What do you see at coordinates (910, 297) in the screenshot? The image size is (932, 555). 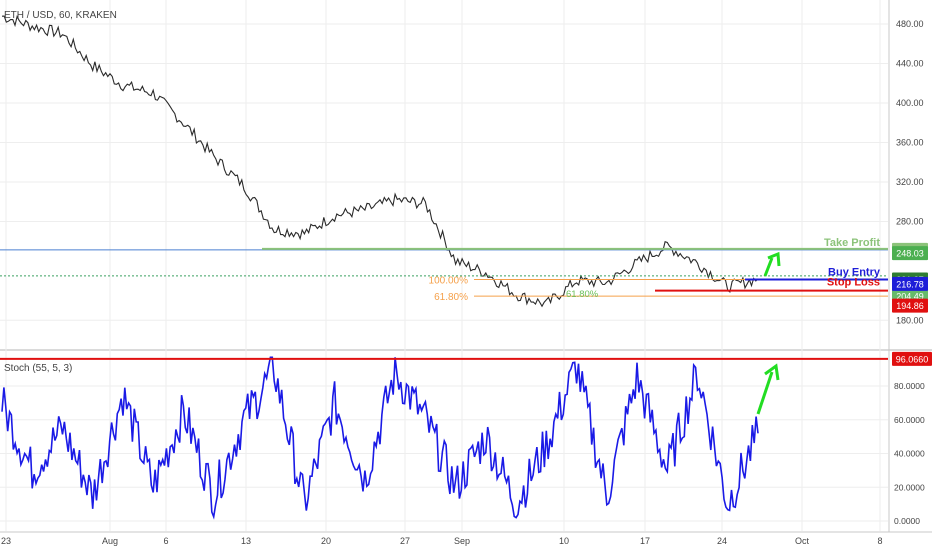 I see `price-badge-label: 204.49` at bounding box center [910, 297].